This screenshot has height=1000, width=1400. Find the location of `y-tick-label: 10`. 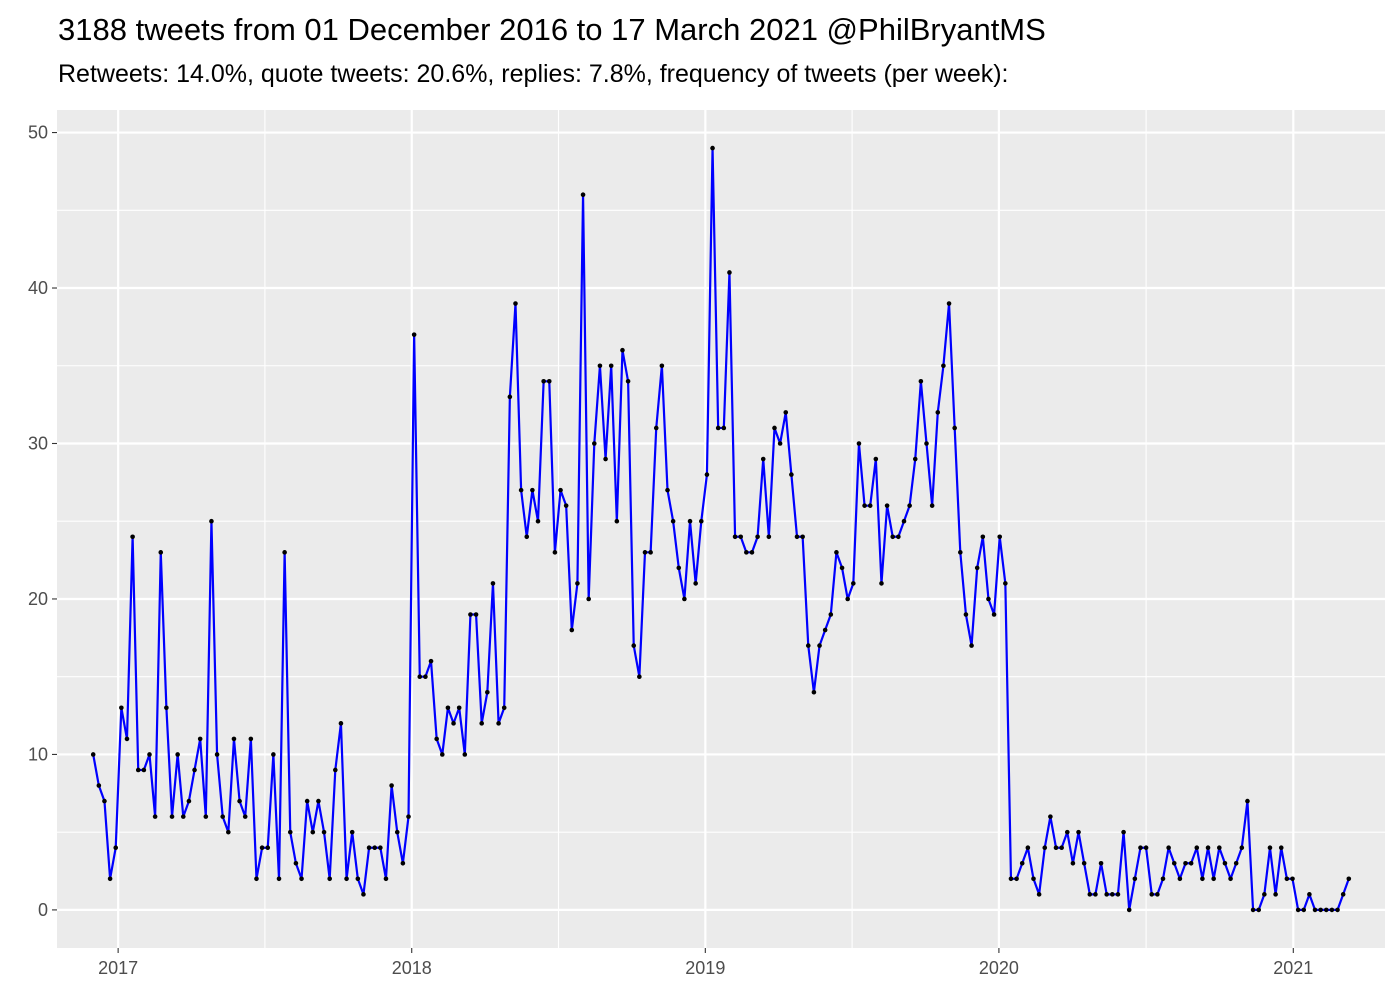

y-tick-label: 10 is located at coordinates (38, 754).